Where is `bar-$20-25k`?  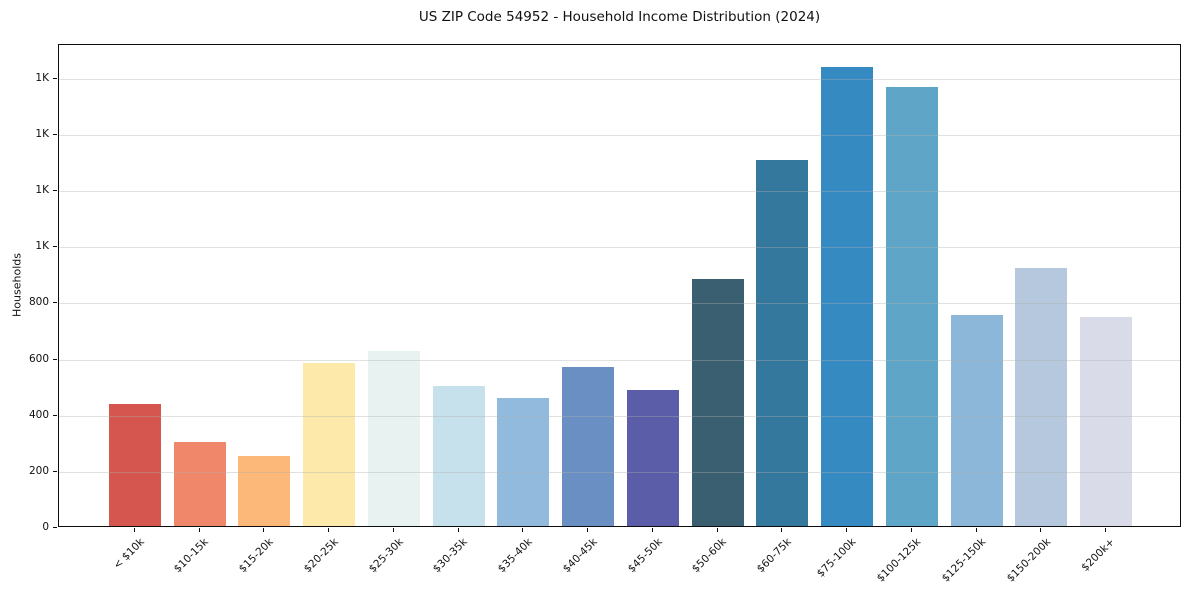 bar-$20-25k is located at coordinates (329, 444).